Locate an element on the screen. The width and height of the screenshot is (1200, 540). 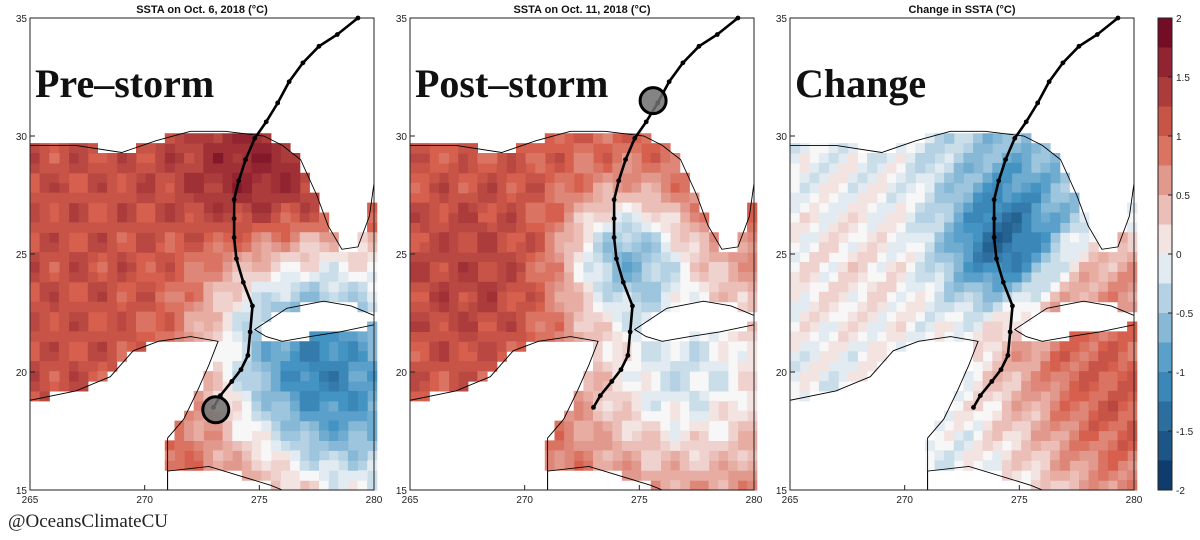
credit-text: @OceansClimateCU is located at coordinates (88, 521).